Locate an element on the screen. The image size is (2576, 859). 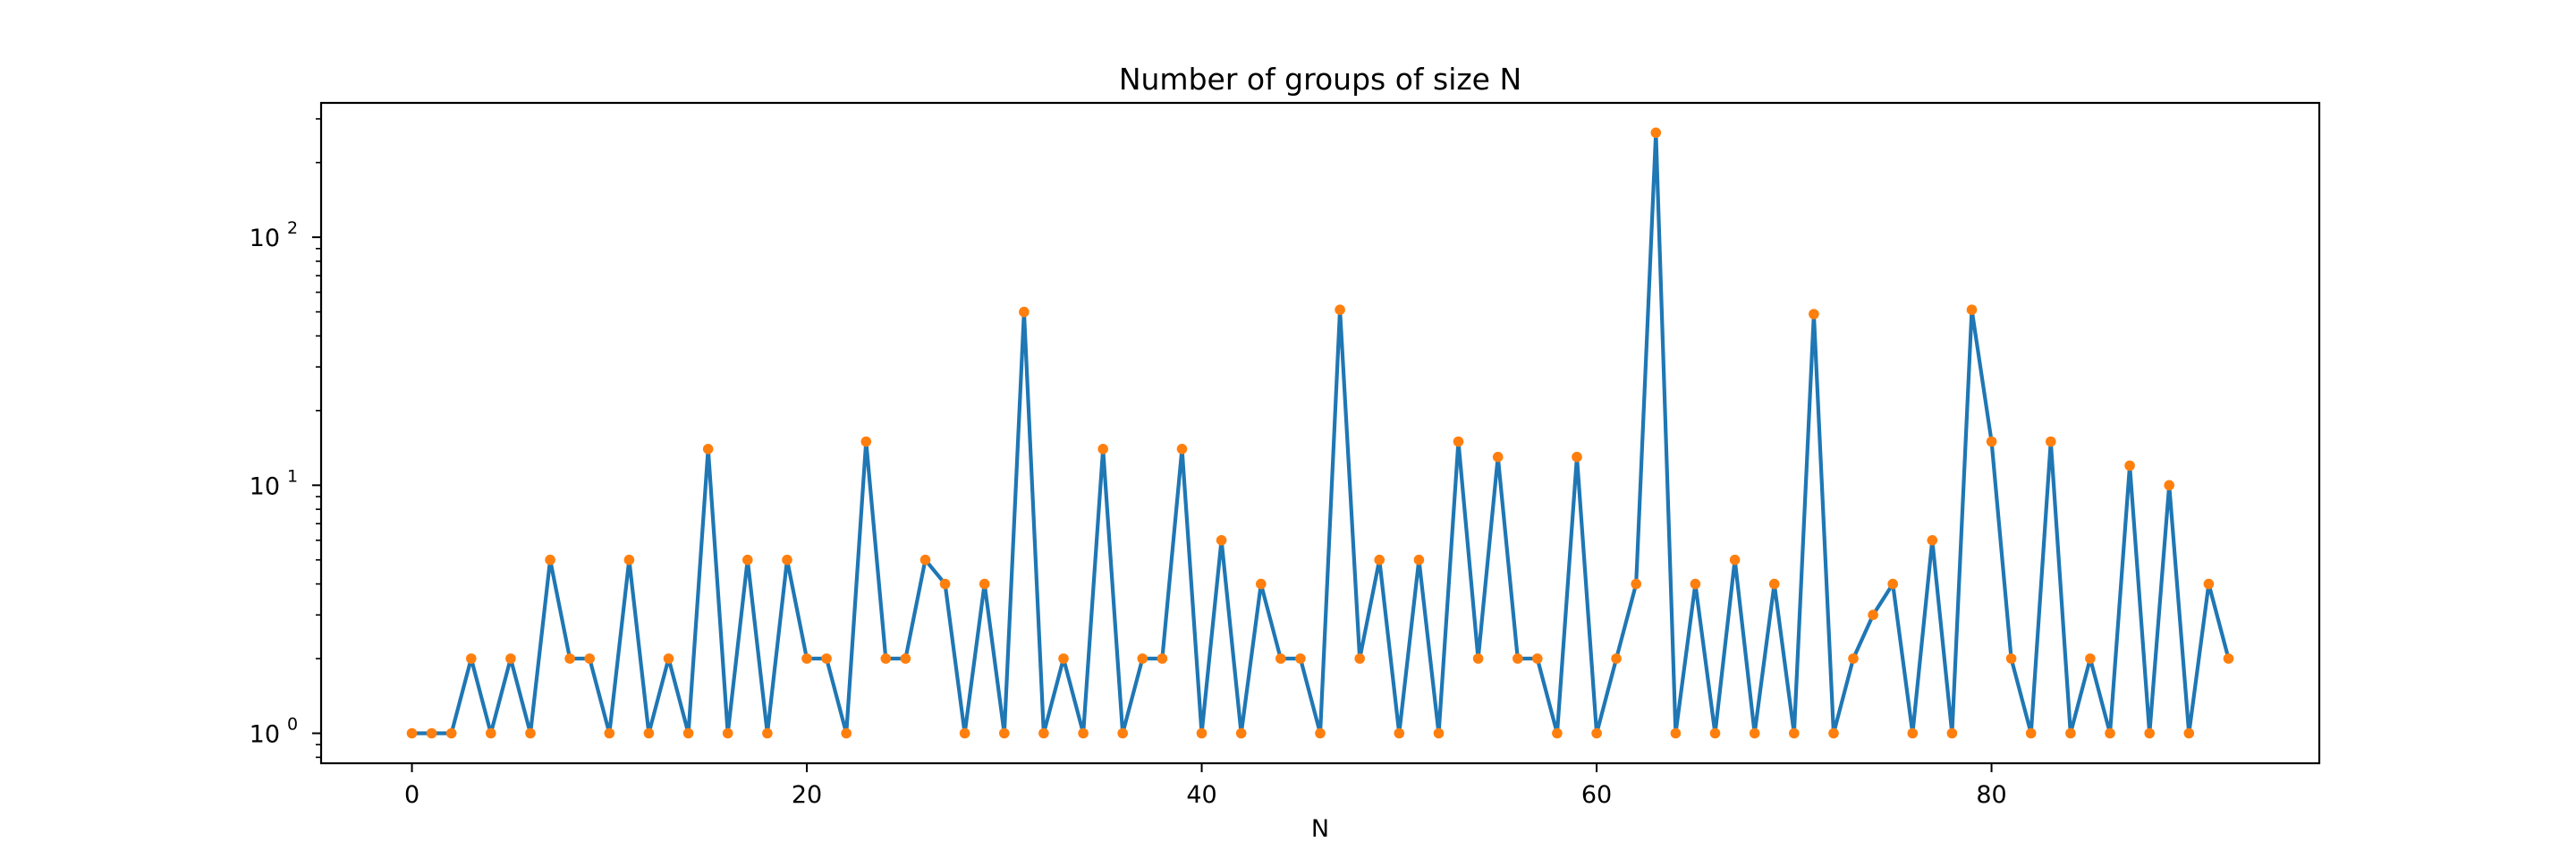
x-tick-label: 20 is located at coordinates (807, 795).